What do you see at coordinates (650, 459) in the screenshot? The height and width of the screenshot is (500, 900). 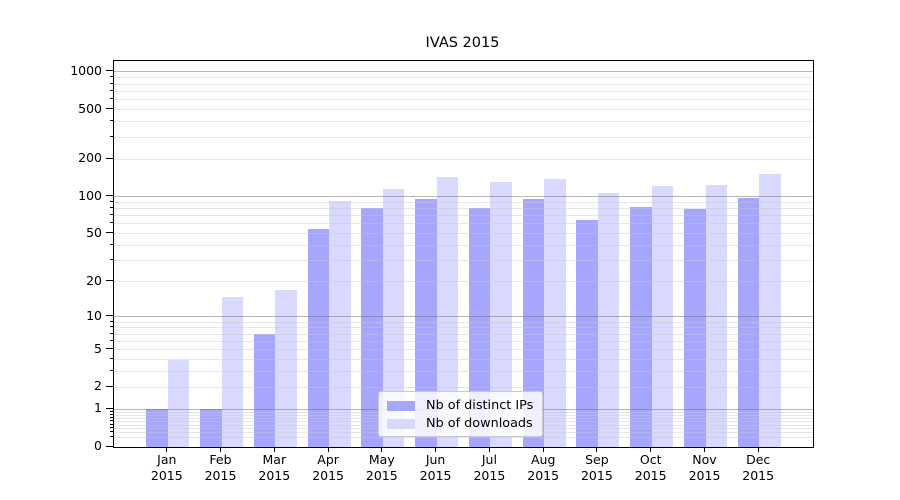 I see `x-label-month: Oct` at bounding box center [650, 459].